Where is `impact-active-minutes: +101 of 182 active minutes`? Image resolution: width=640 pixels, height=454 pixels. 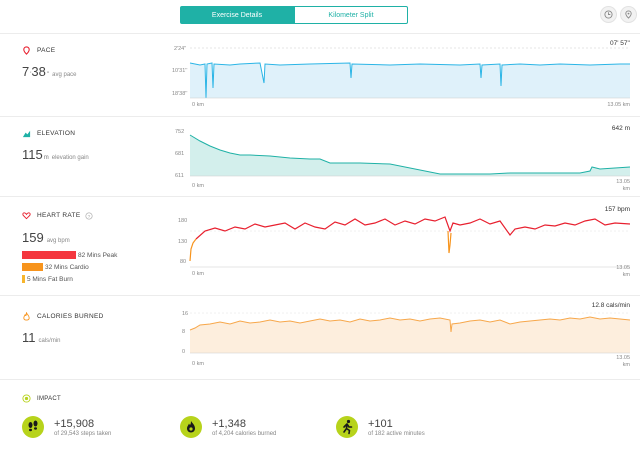 impact-active-minutes: +101 of 182 active minutes is located at coordinates (380, 427).